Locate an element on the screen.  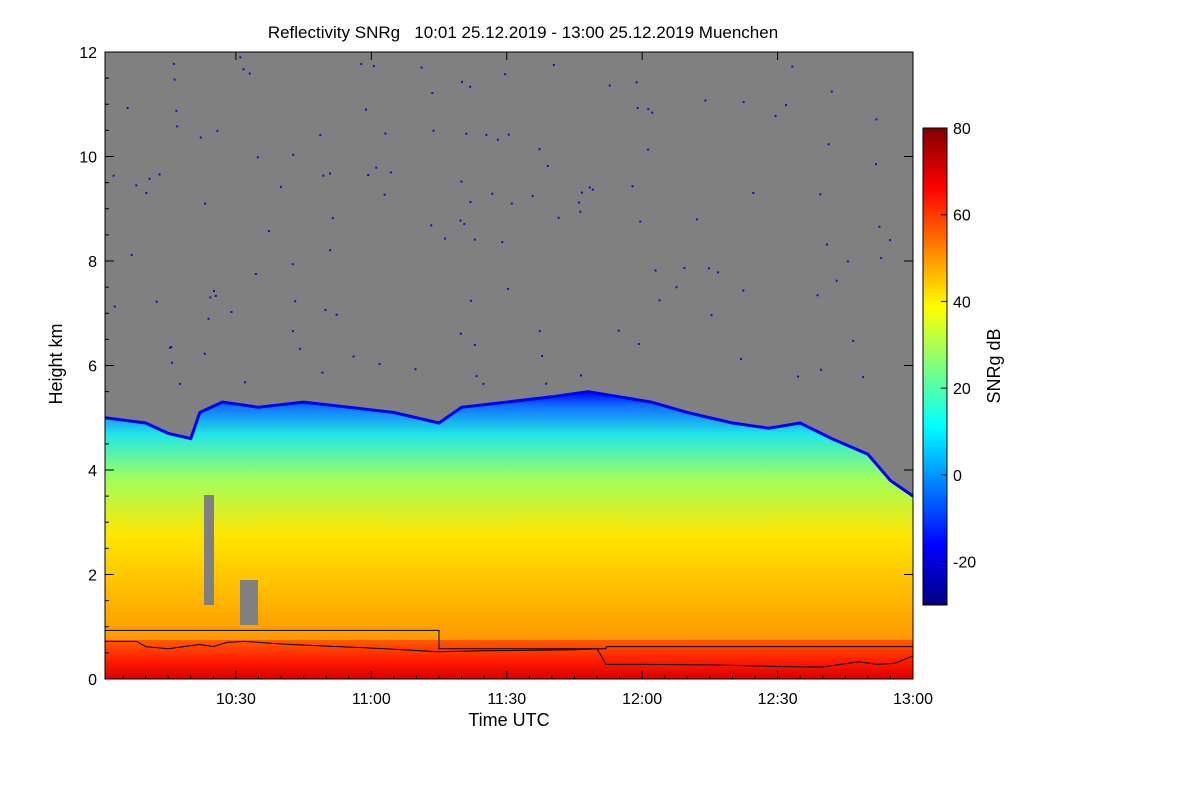
y-axis-label: Height km is located at coordinates (56, 363).